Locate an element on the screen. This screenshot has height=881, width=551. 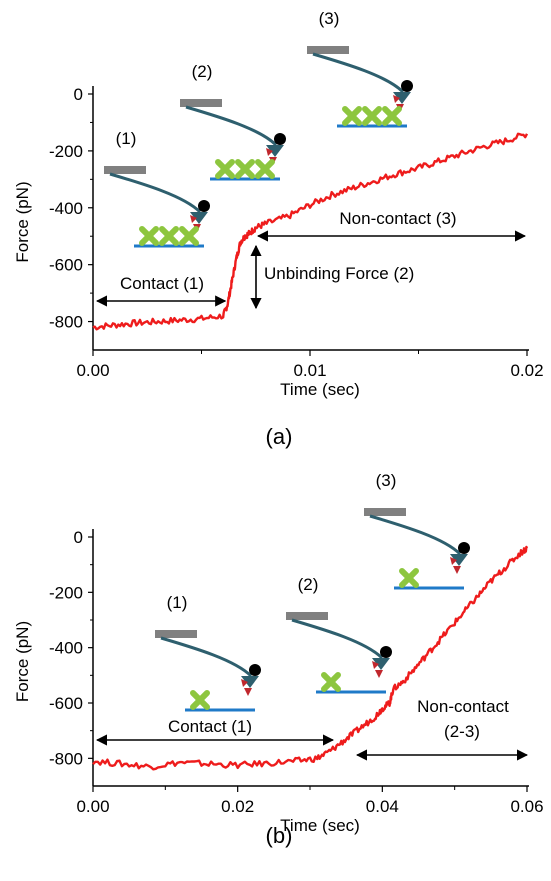
annotation-non-contact-range: (2-3) is located at coordinates (462, 731).